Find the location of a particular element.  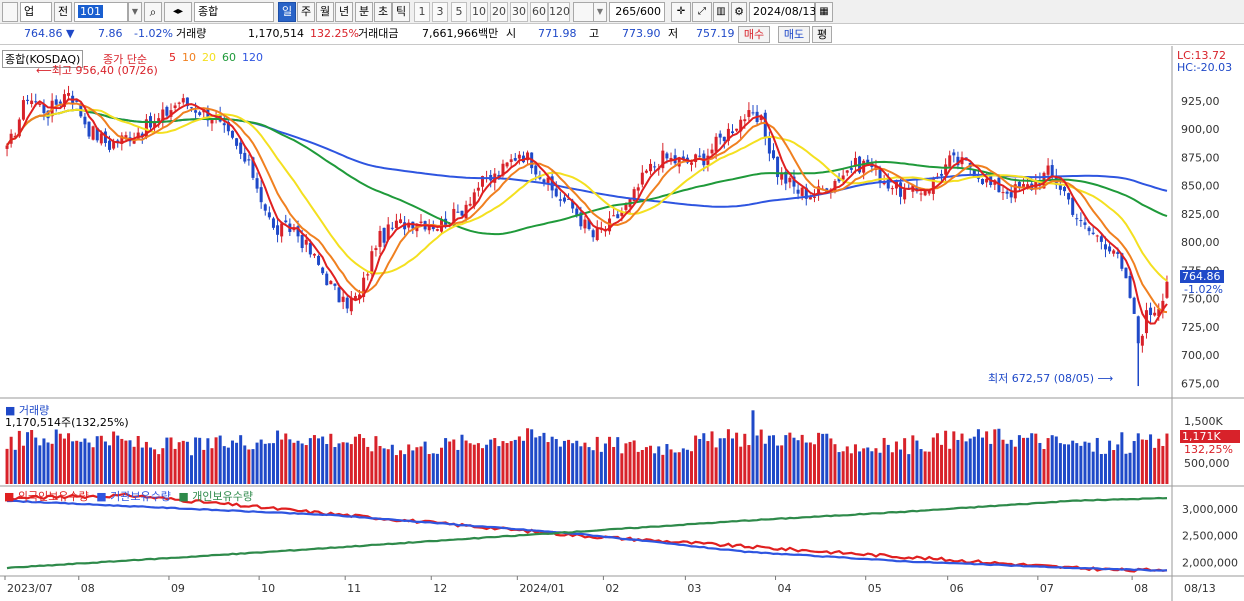

panel-toggle-icon is located at coordinates (10, 12).